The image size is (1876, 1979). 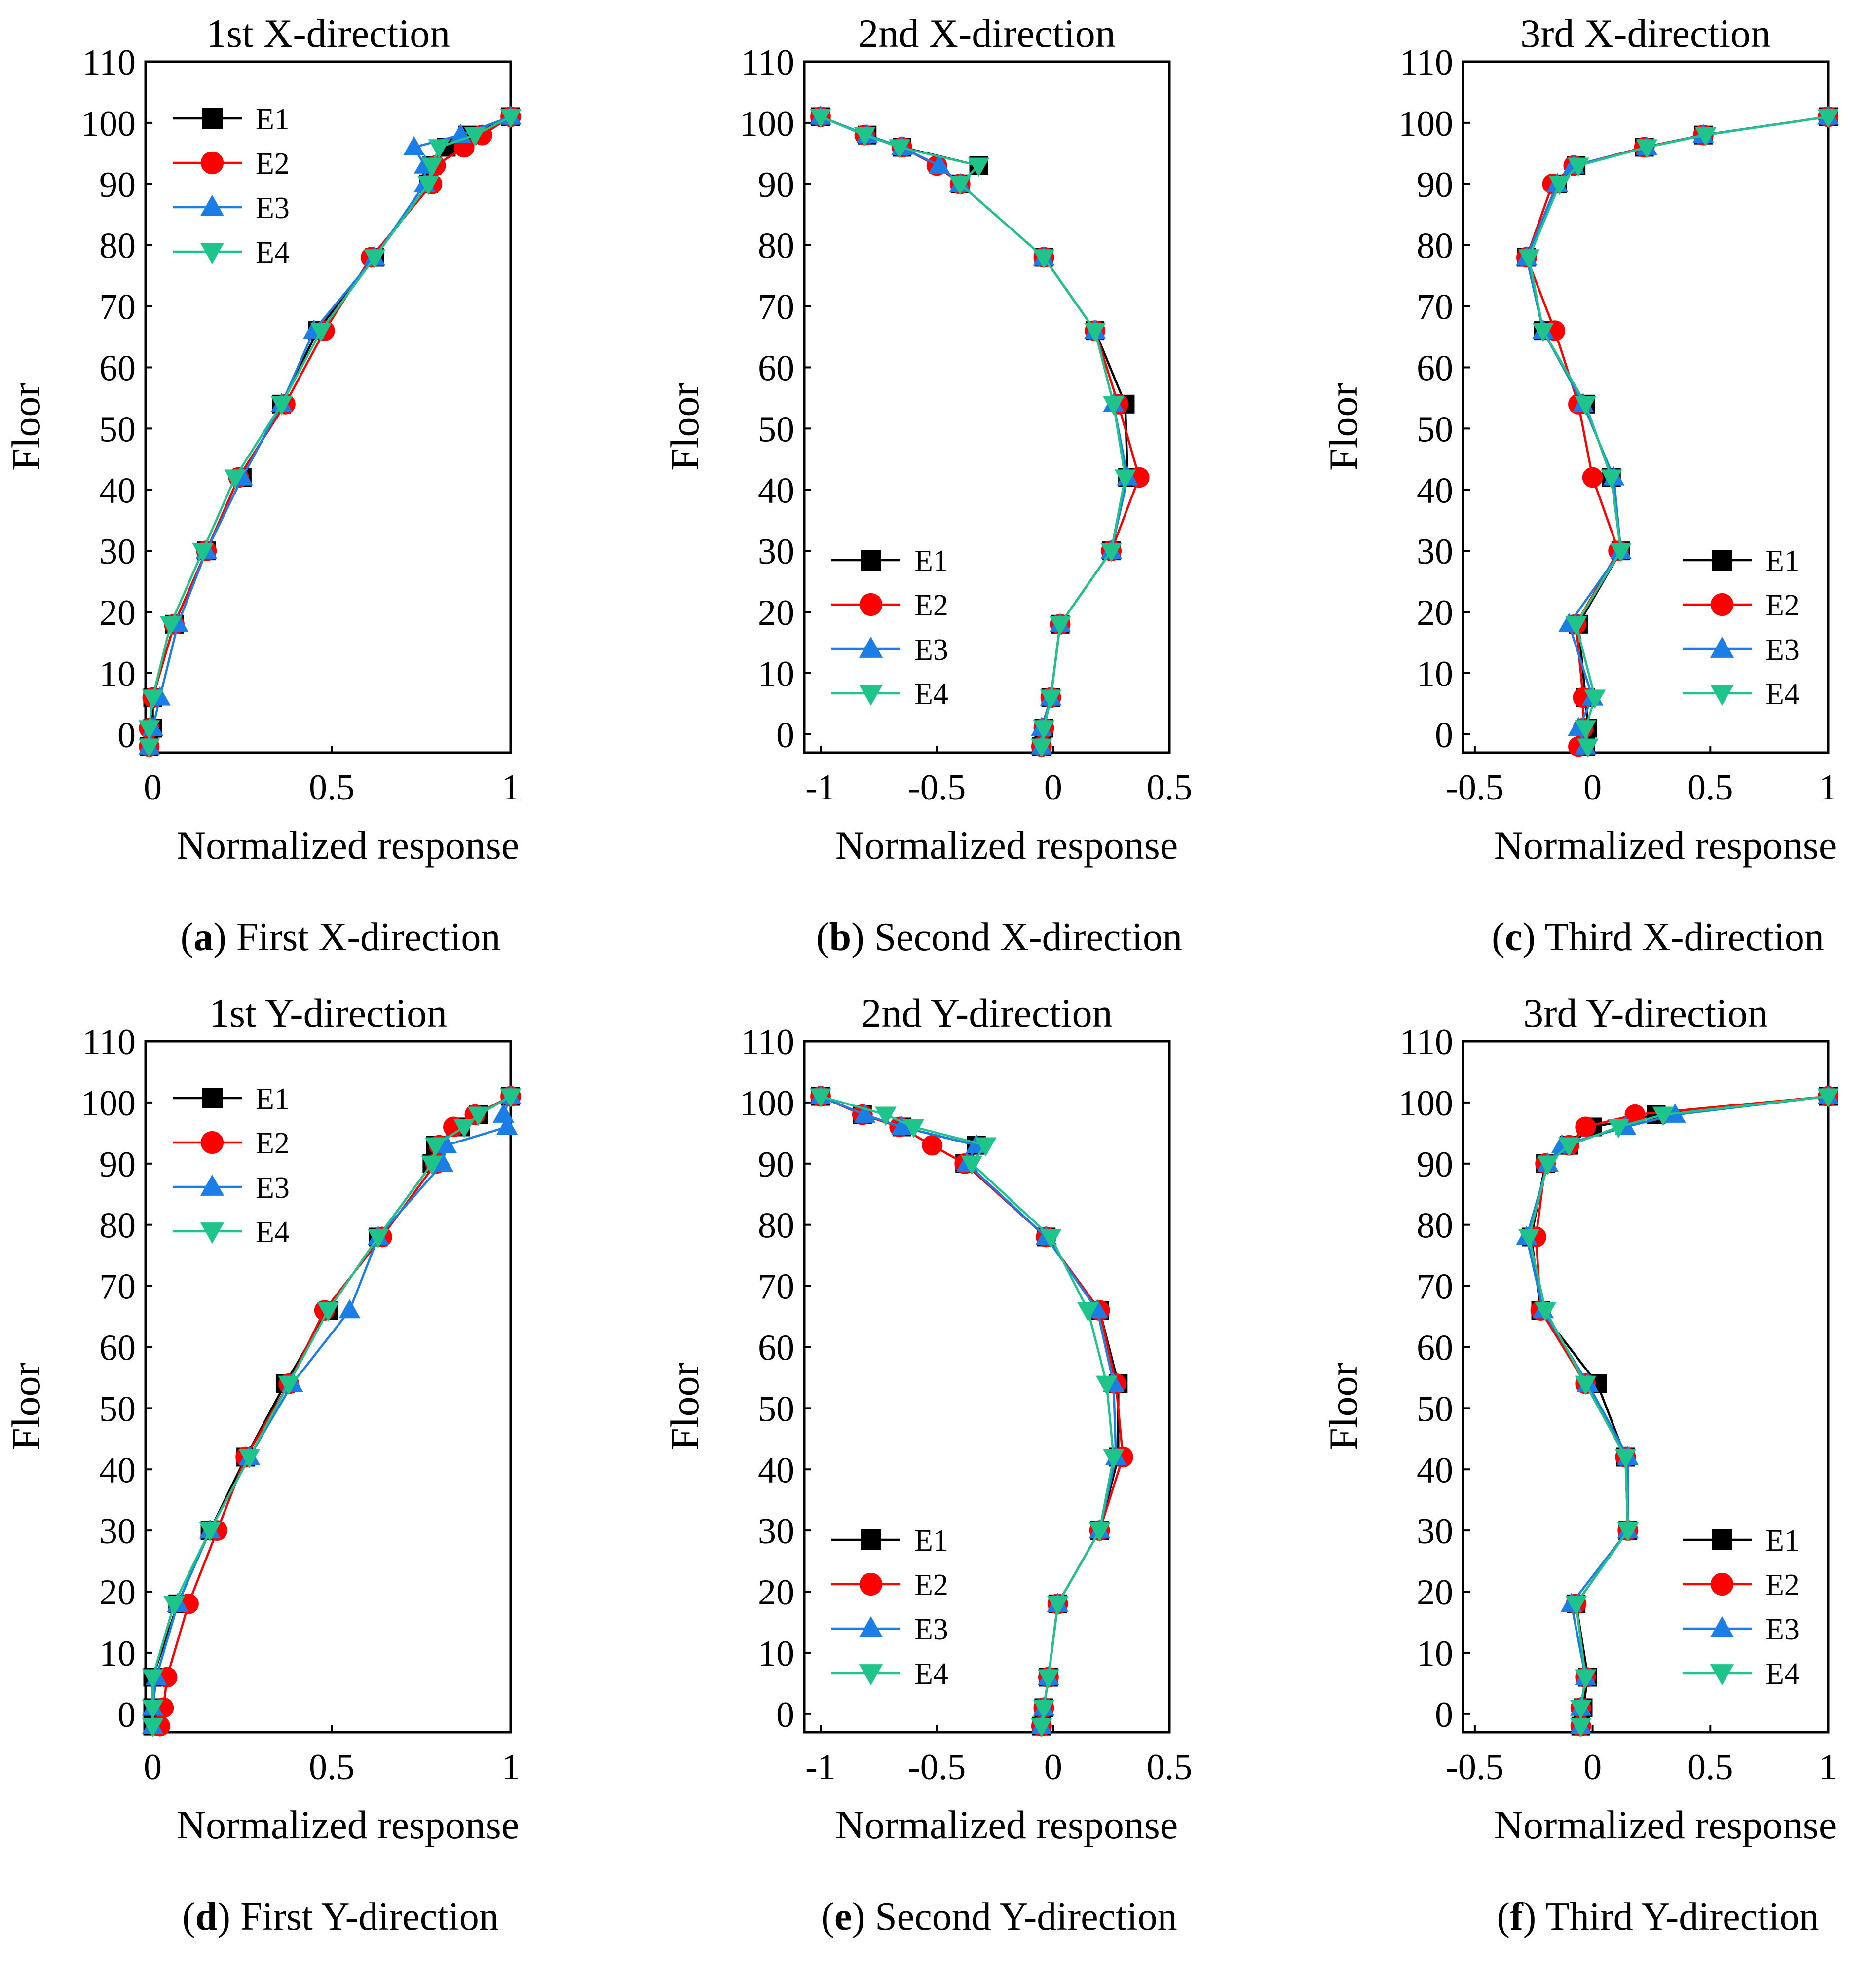 I want to click on panel-c-xlabel: Normalized response, so click(x=1665, y=846).